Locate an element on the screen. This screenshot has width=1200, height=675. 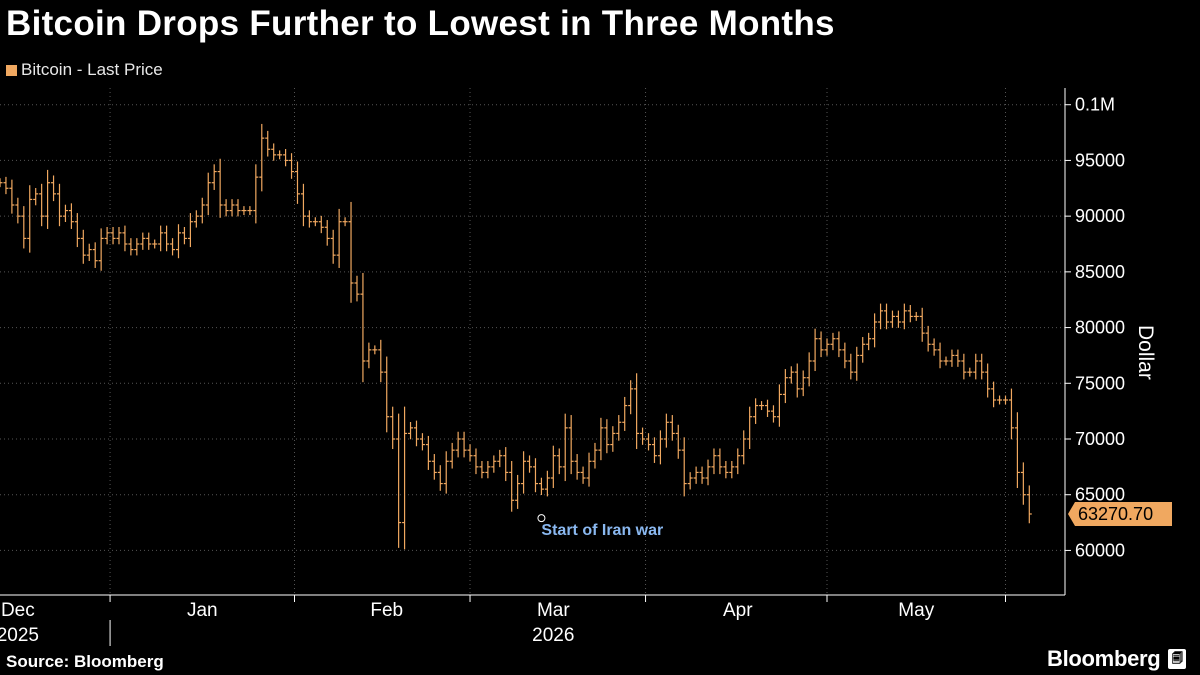
y-tick-label: 65000 is located at coordinates (1100, 495).